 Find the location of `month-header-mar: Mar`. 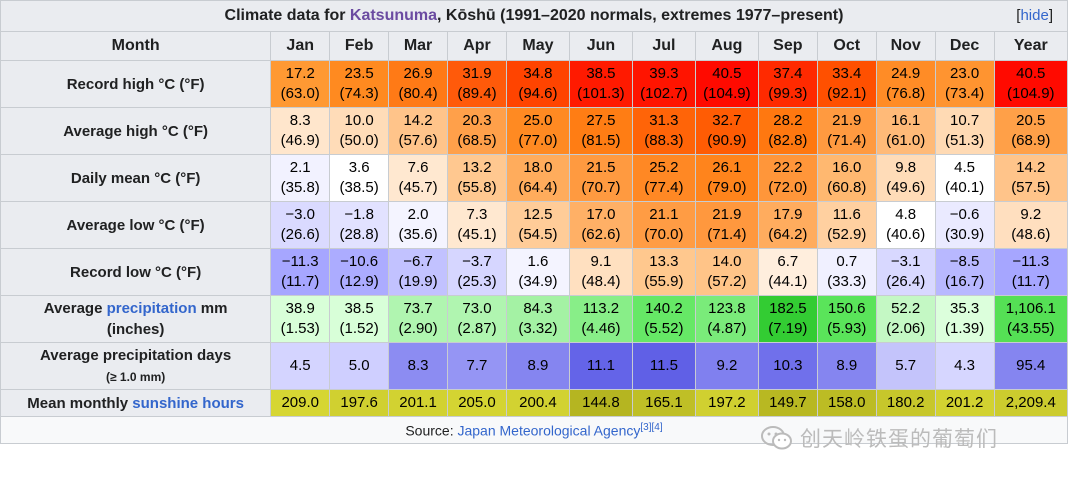

month-header-mar: Mar is located at coordinates (418, 46).